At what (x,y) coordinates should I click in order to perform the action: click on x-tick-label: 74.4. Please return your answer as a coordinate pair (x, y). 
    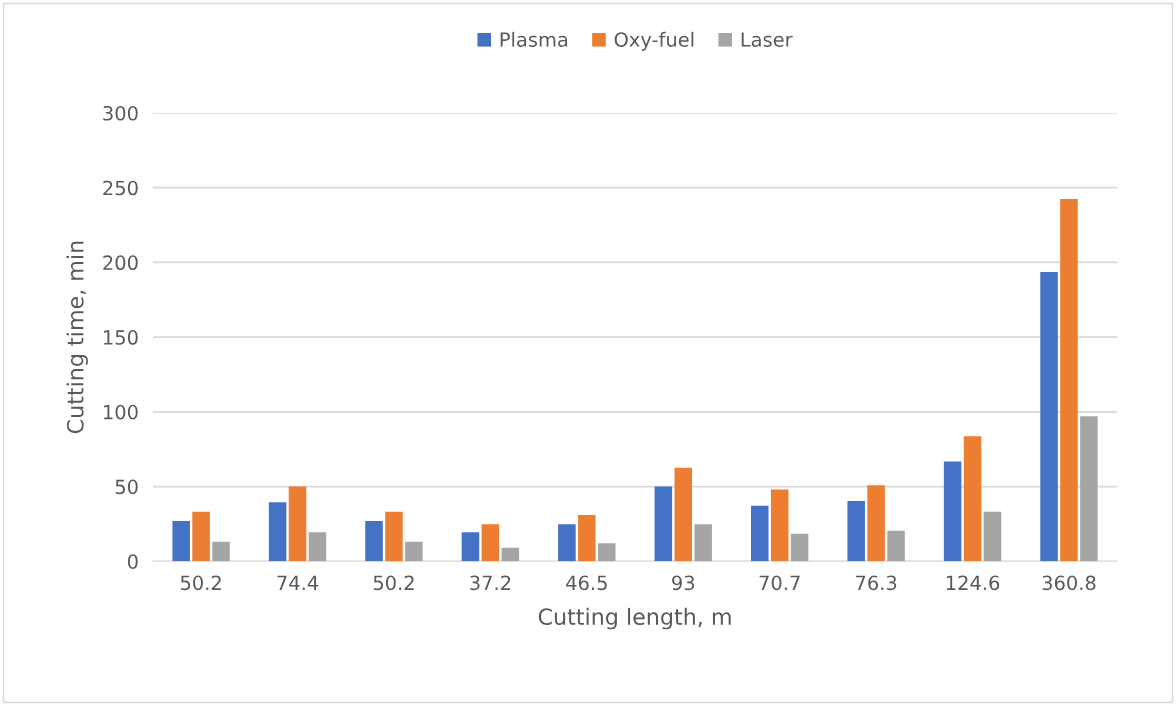
    Looking at the image, I should click on (298, 582).